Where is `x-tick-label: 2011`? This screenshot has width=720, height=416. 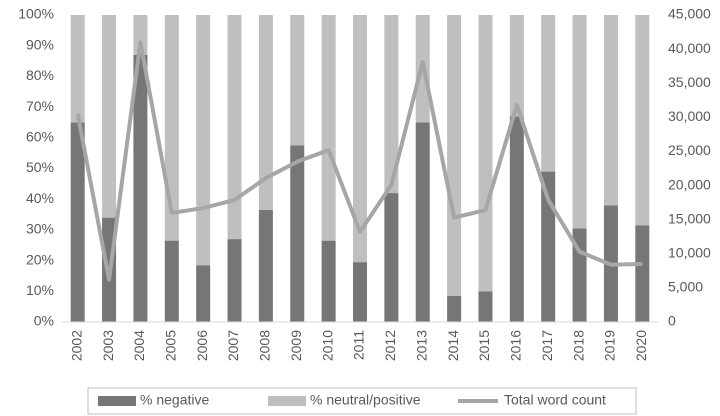
x-tick-label: 2011 is located at coordinates (359, 345).